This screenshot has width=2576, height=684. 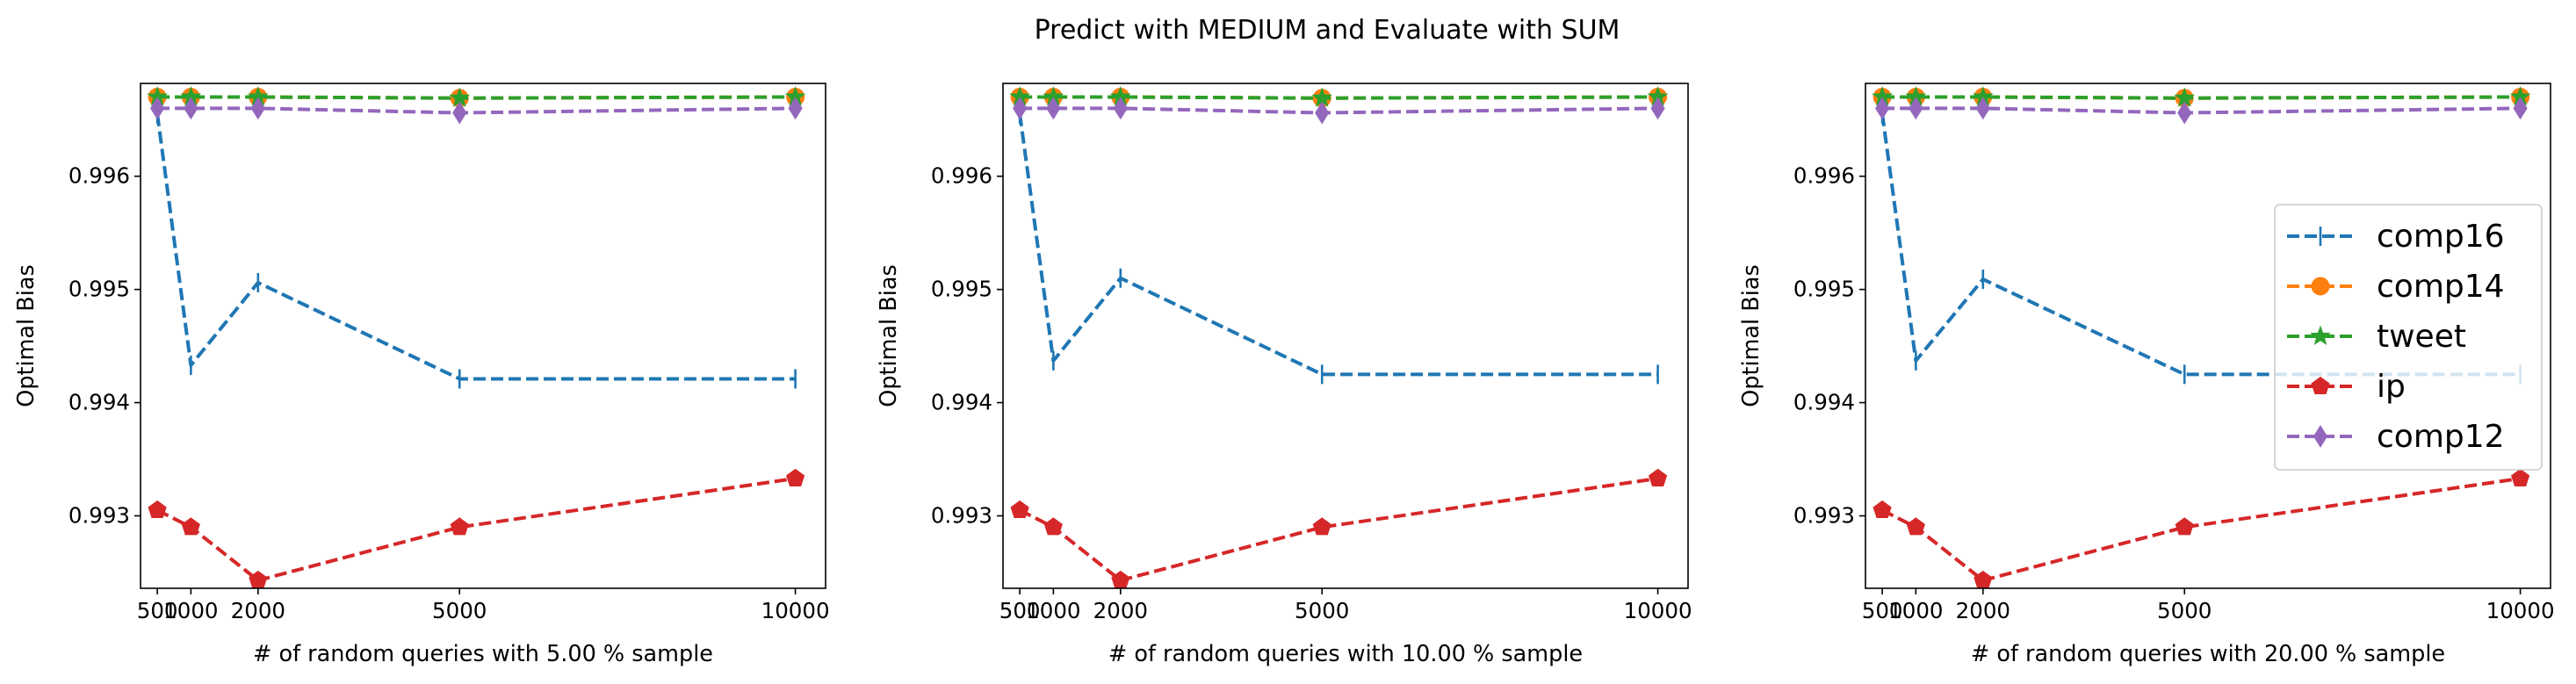 What do you see at coordinates (2421, 337) in the screenshot?
I see `legend-label: tweet` at bounding box center [2421, 337].